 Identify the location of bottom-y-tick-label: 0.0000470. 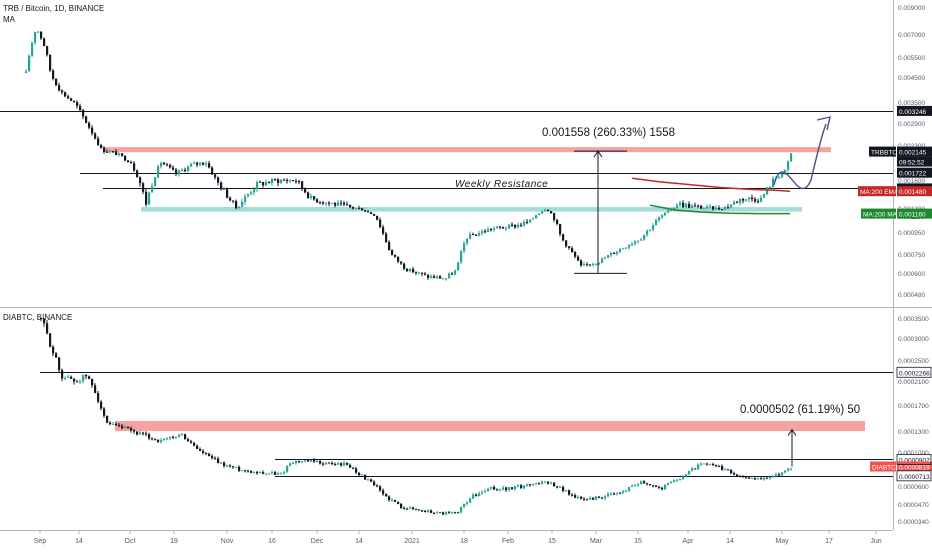
(913, 505).